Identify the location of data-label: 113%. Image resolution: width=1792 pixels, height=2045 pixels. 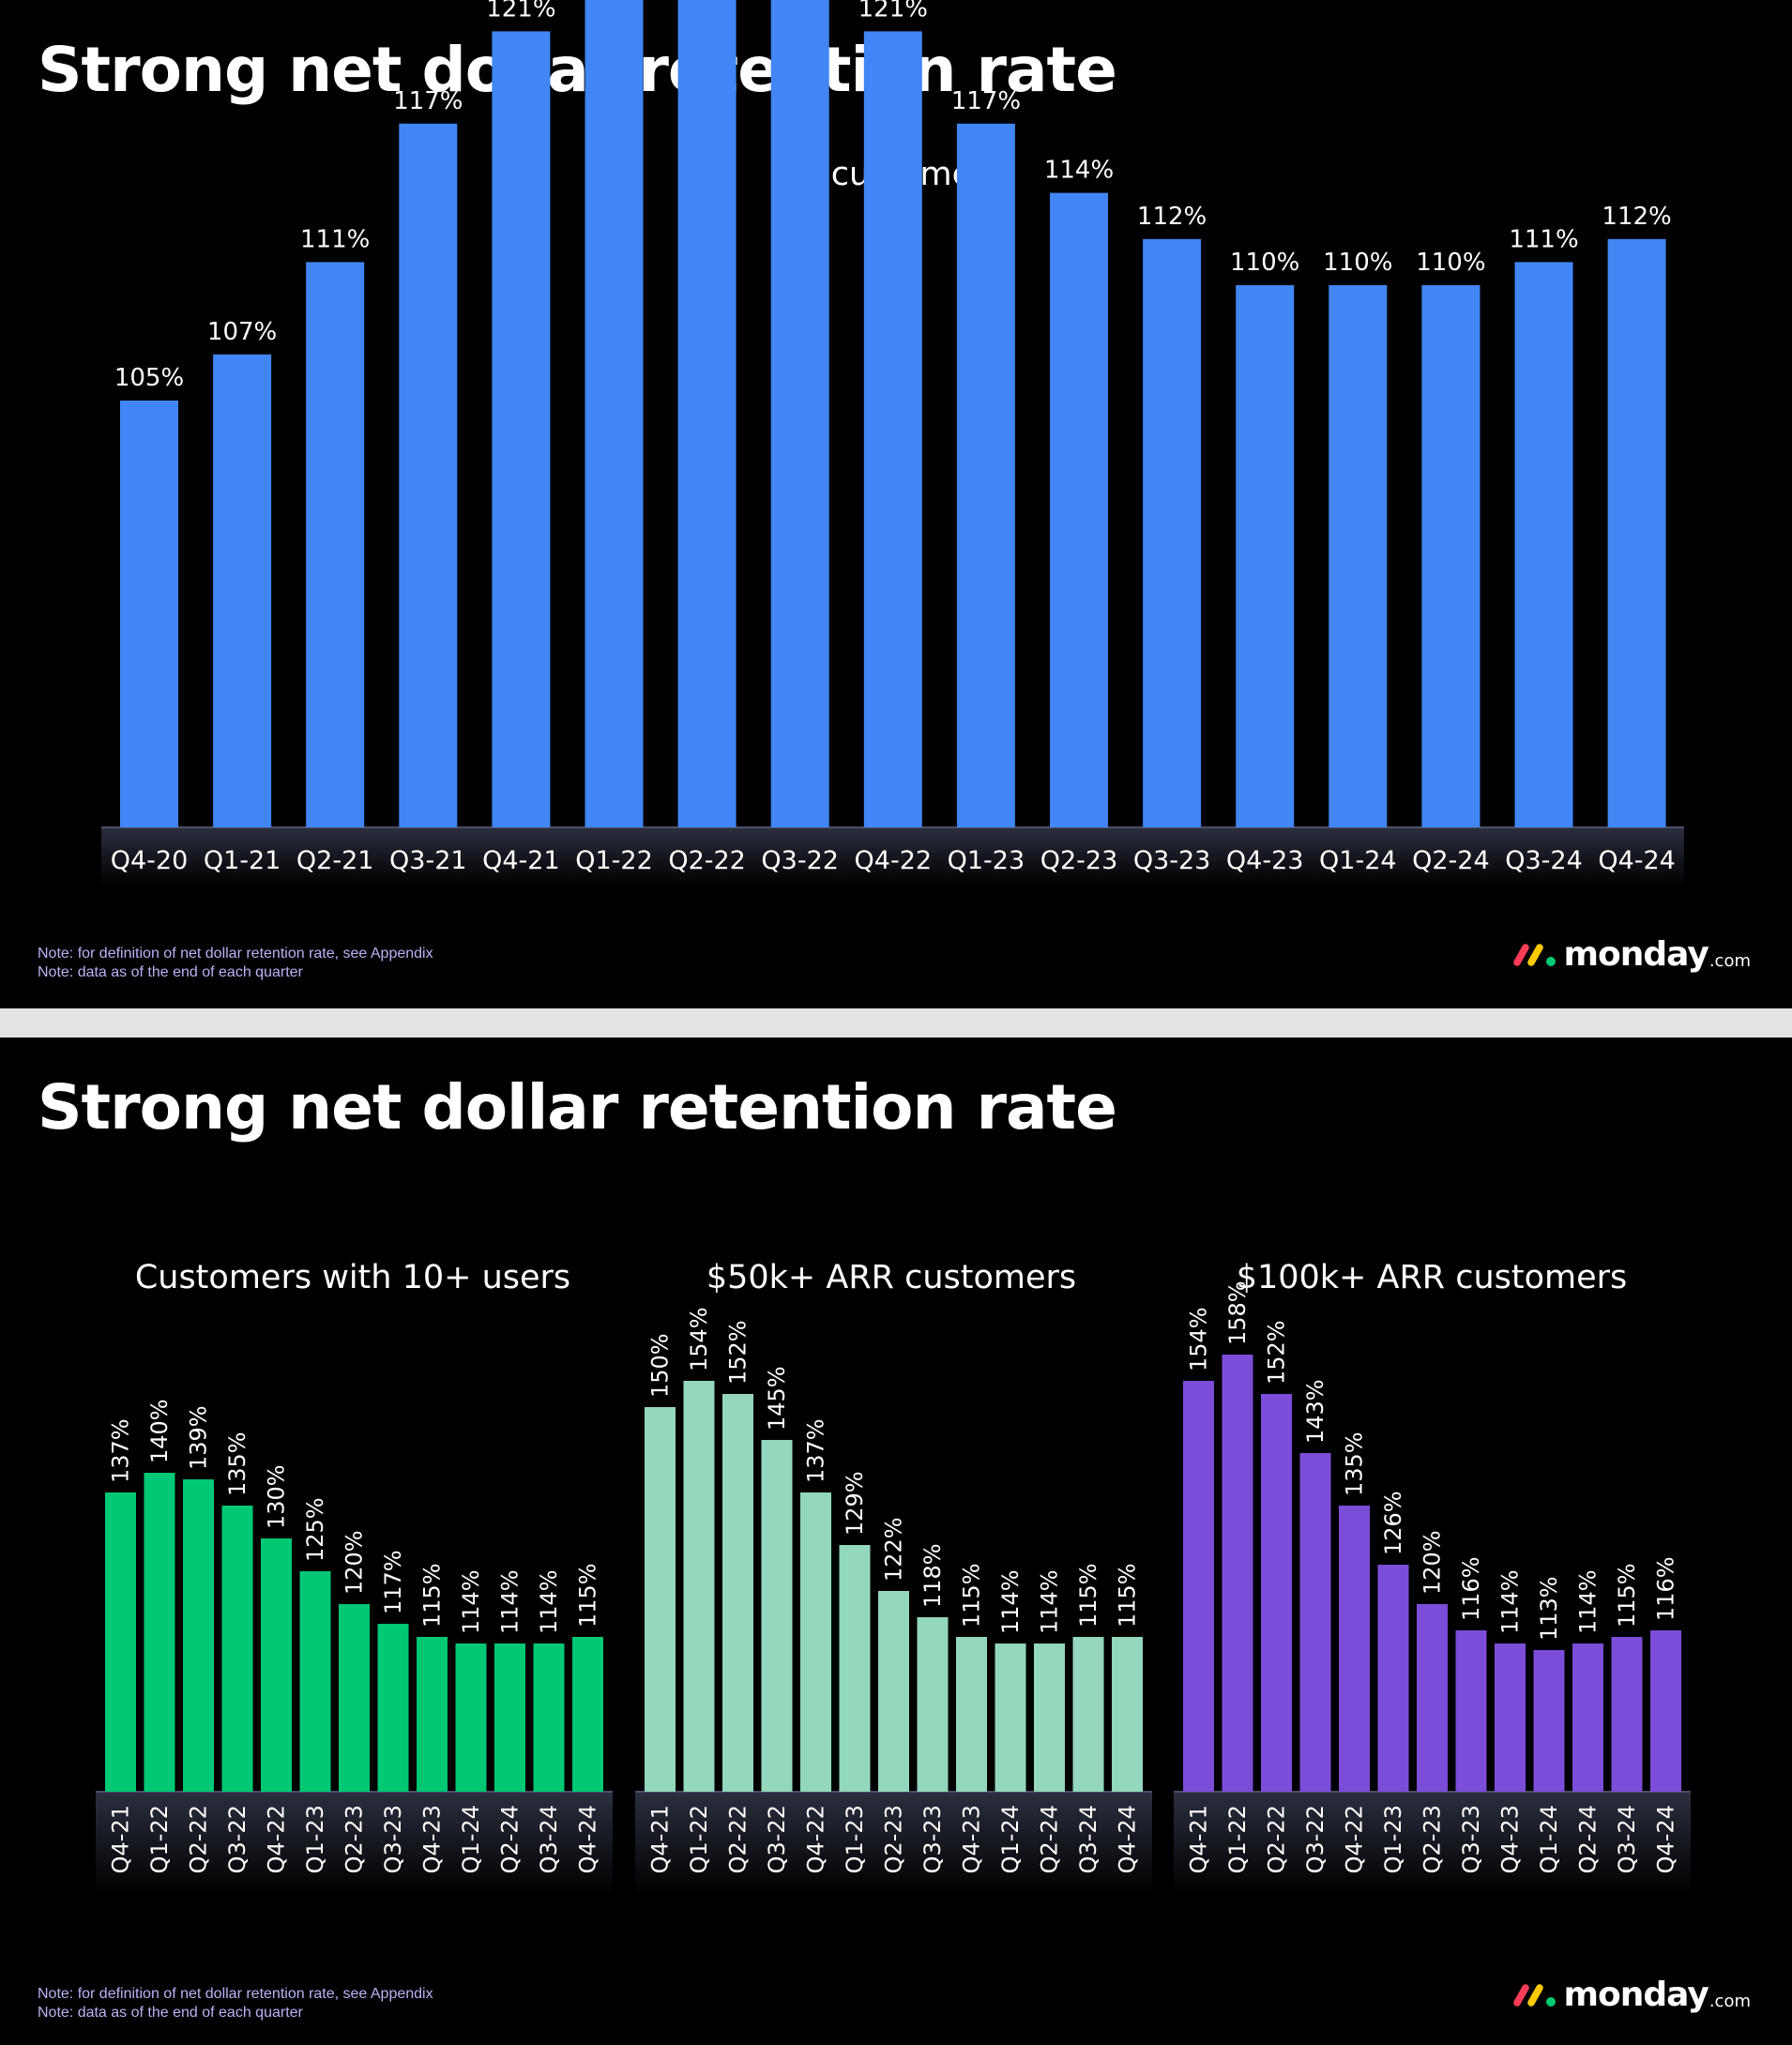
(1549, 1608).